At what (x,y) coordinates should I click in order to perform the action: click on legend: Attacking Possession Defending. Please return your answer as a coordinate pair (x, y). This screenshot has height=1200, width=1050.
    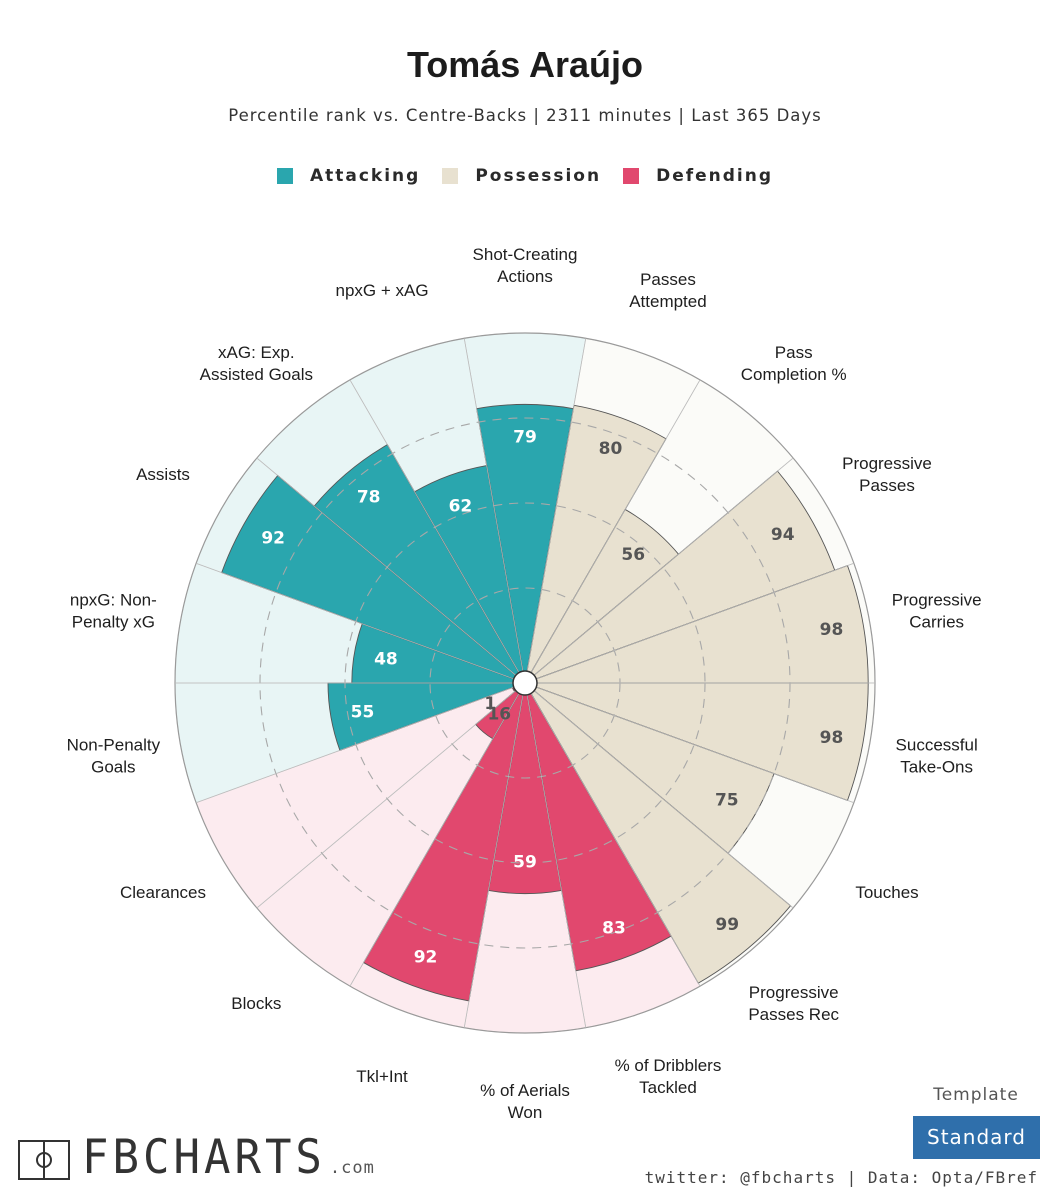
    Looking at the image, I should click on (525, 176).